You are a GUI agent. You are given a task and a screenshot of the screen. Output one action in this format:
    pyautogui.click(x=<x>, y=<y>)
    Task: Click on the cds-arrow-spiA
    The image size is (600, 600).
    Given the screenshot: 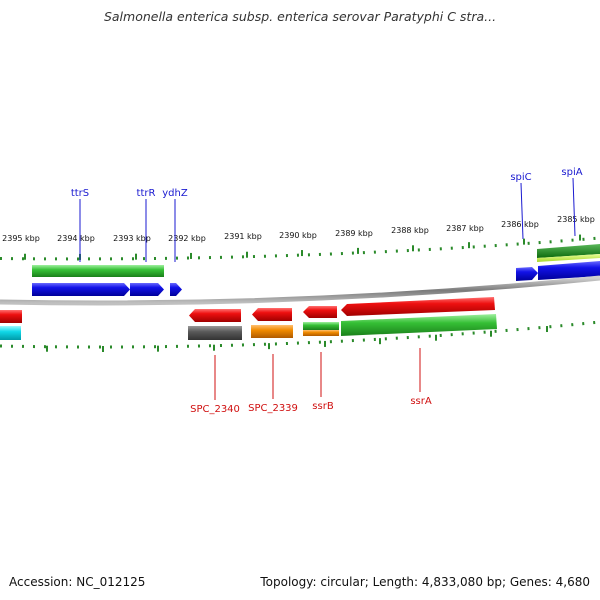 What is the action you would take?
    pyautogui.click(x=569, y=270)
    